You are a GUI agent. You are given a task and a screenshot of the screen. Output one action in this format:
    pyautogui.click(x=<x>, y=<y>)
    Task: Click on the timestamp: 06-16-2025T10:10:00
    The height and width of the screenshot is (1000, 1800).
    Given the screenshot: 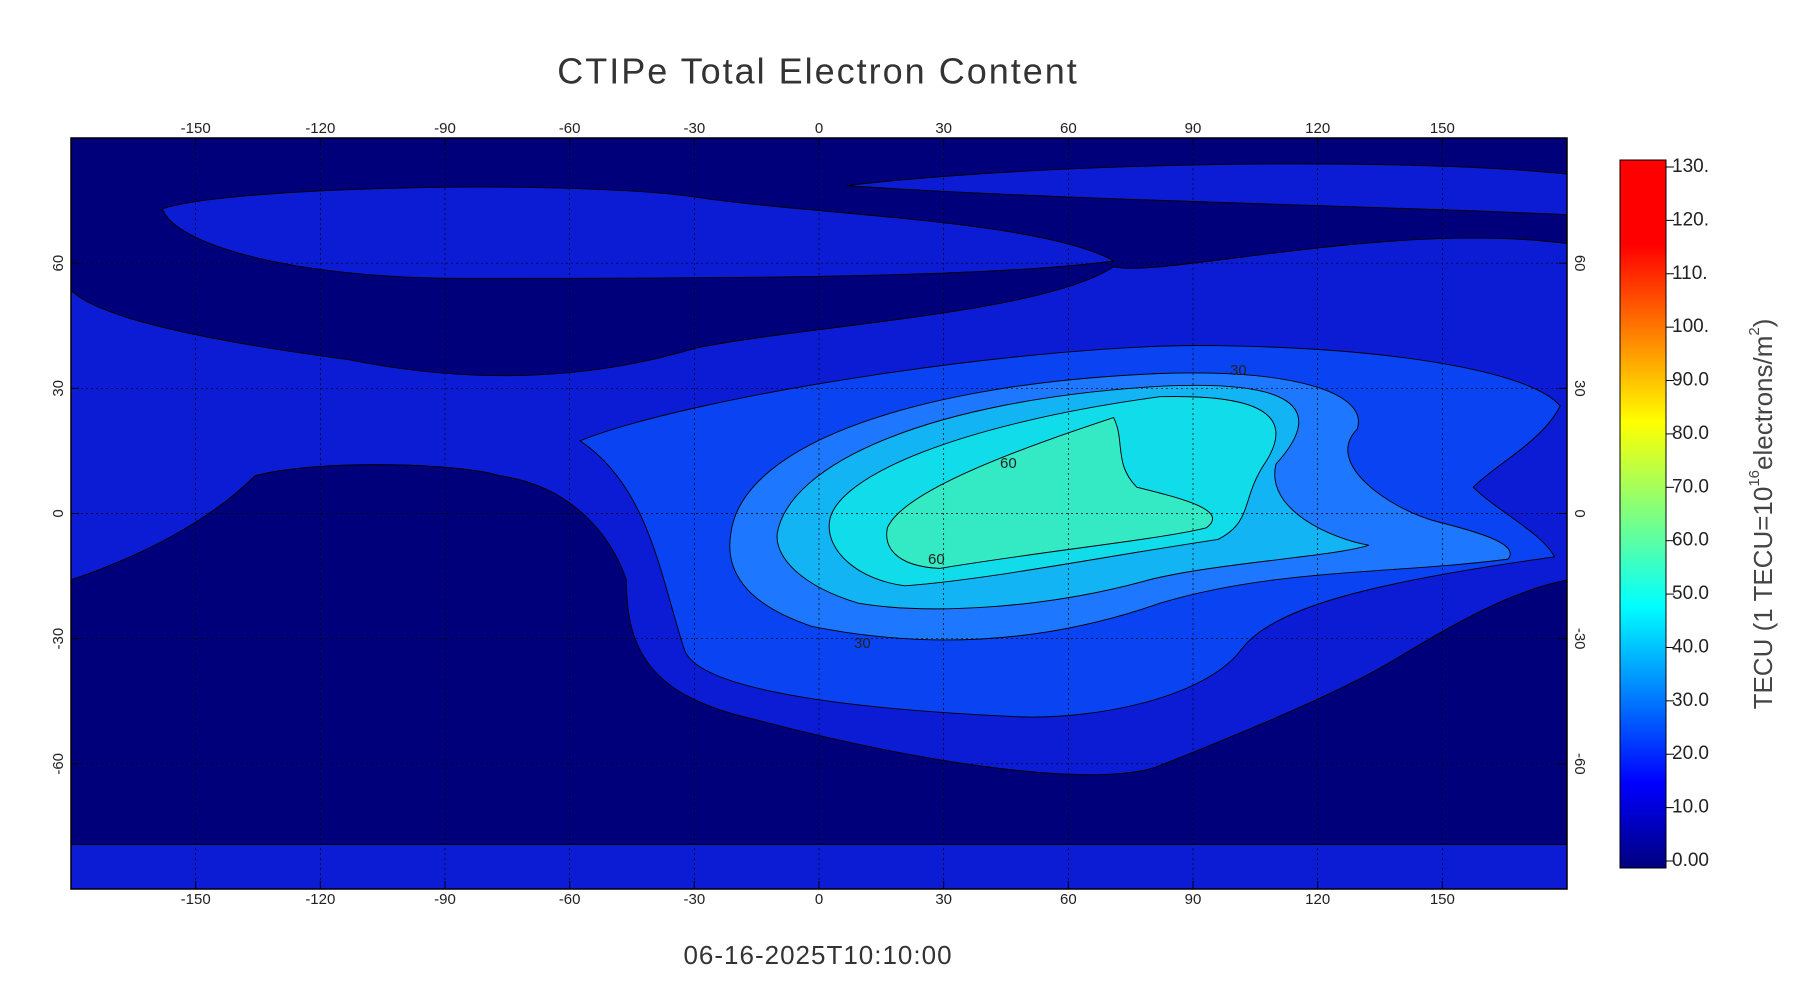 What is the action you would take?
    pyautogui.click(x=817, y=955)
    